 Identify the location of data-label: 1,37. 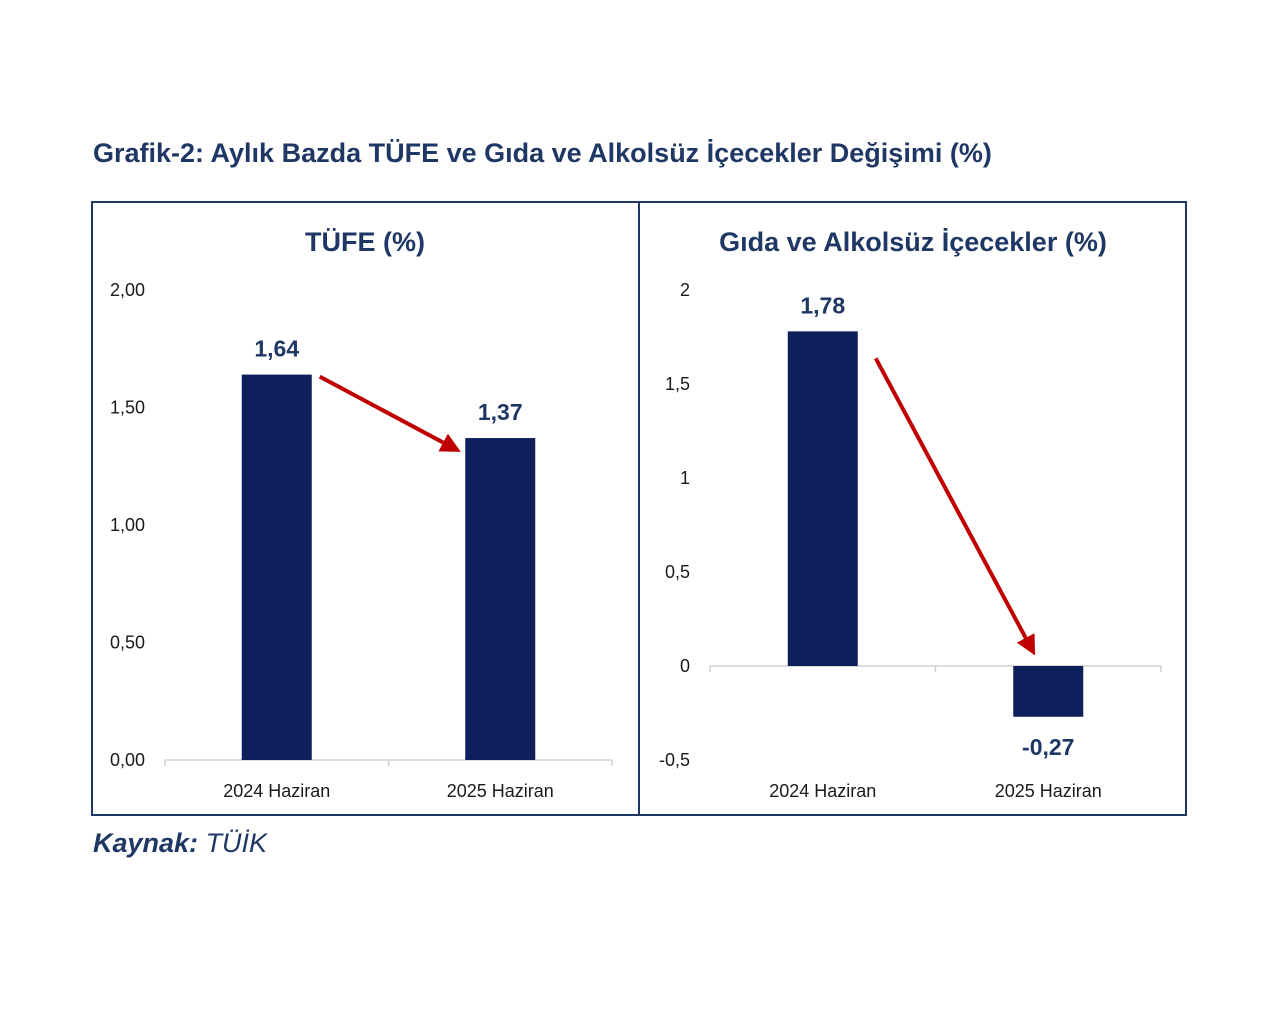
(500, 412).